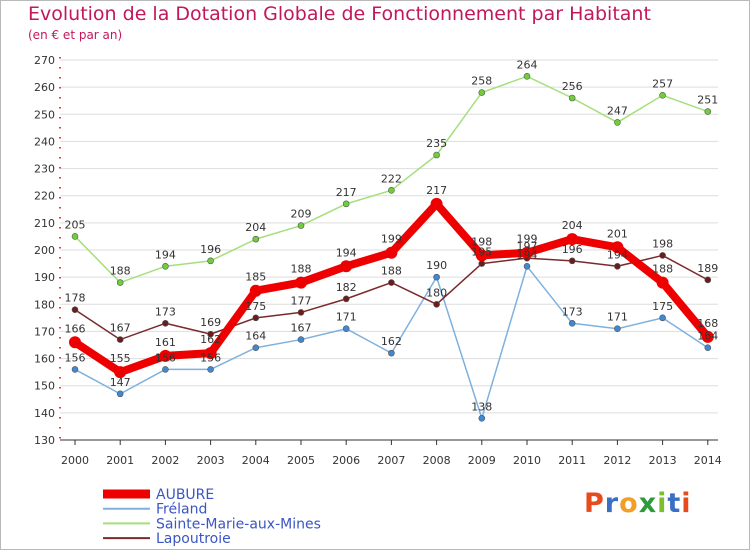 Image resolution: width=750 pixels, height=550 pixels. What do you see at coordinates (210, 339) in the screenshot?
I see `data-label-aubure: 162` at bounding box center [210, 339].